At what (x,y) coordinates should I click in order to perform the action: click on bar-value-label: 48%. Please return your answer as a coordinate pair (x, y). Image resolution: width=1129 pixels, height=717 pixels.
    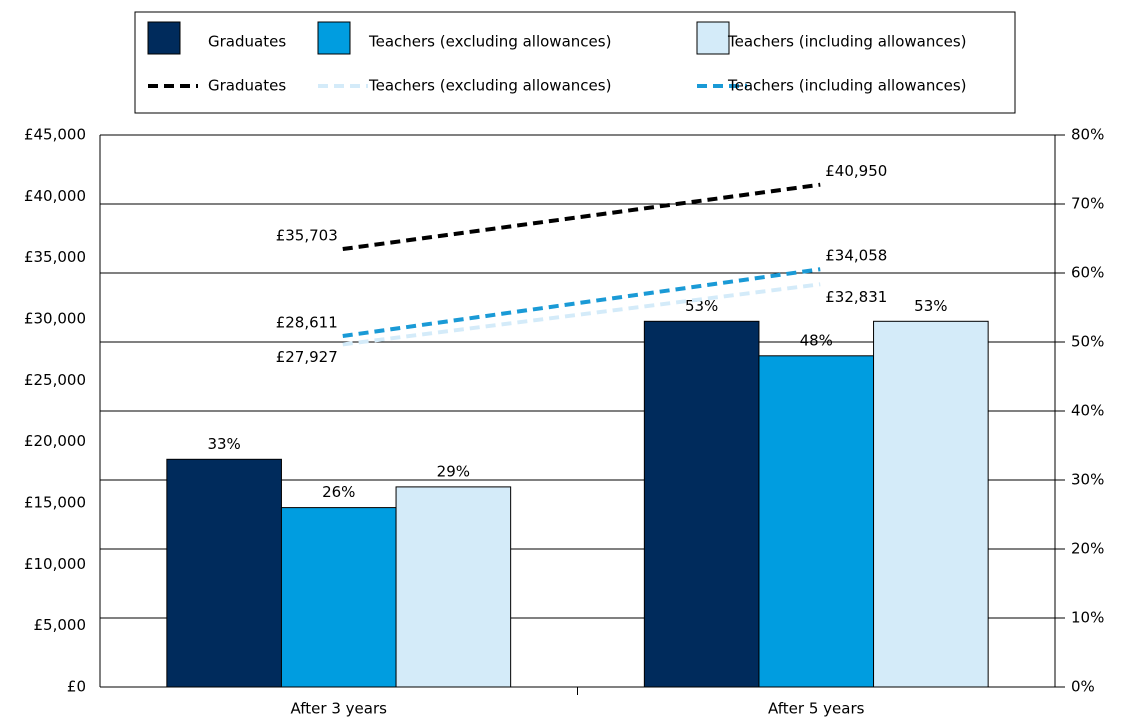
    Looking at the image, I should click on (816, 340).